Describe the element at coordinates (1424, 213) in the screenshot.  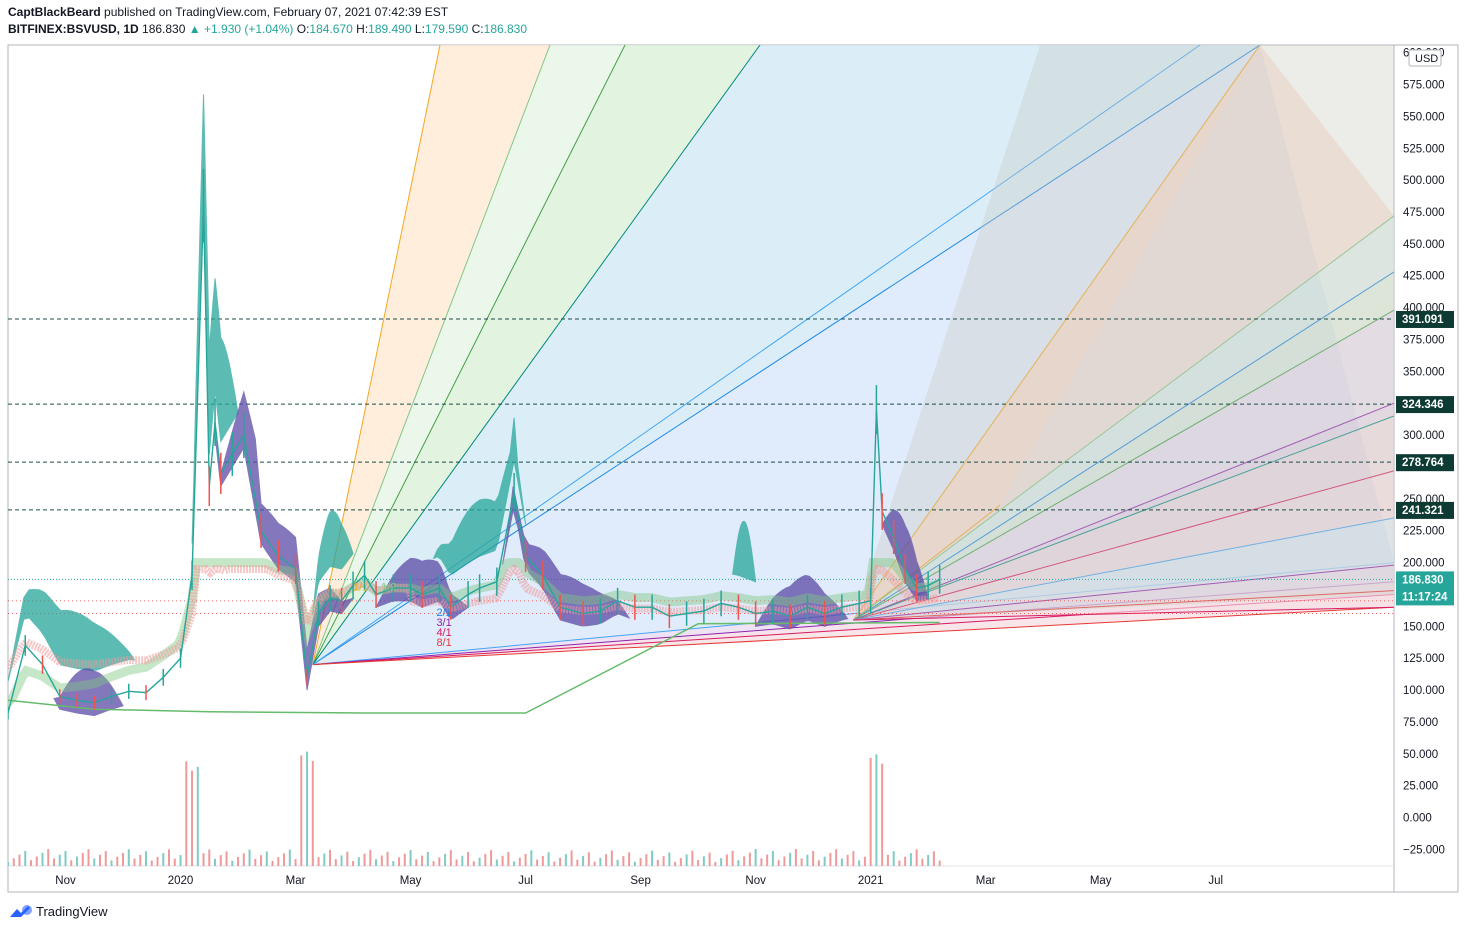
I see `y-tick-label: 475.000` at that location.